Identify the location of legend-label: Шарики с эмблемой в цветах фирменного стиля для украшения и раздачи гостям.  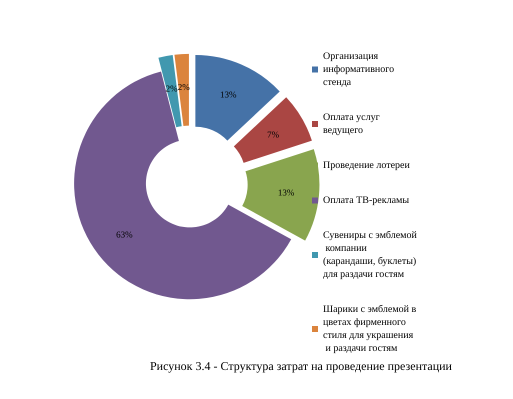
(371, 329).